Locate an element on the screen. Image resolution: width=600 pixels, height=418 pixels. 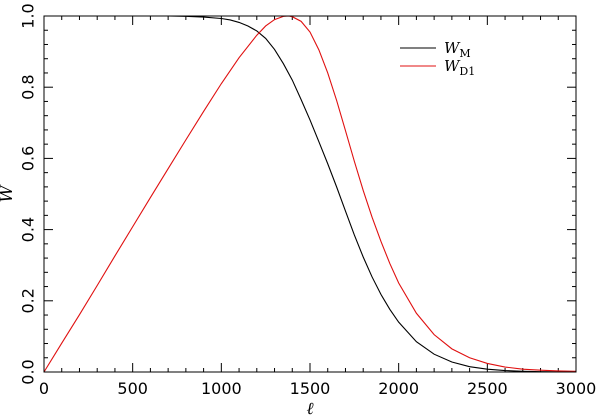
x-tick-label: 1500 is located at coordinates (310, 388).